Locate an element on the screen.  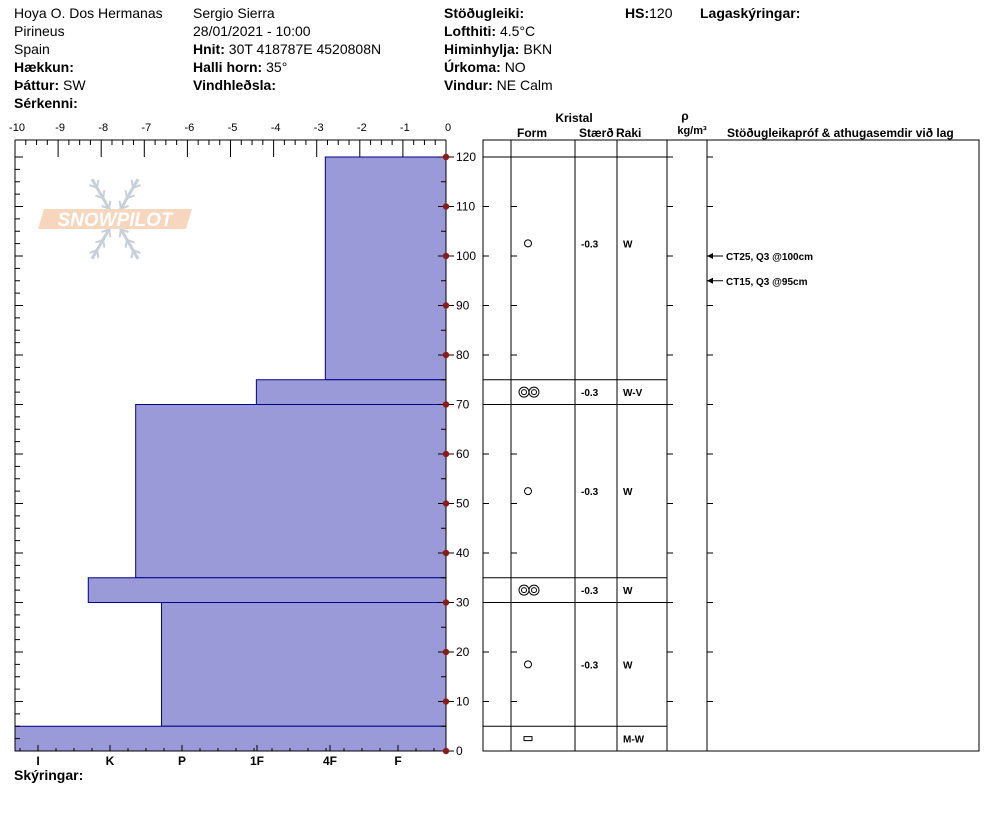
hardness-tick-label: I is located at coordinates (37, 761).